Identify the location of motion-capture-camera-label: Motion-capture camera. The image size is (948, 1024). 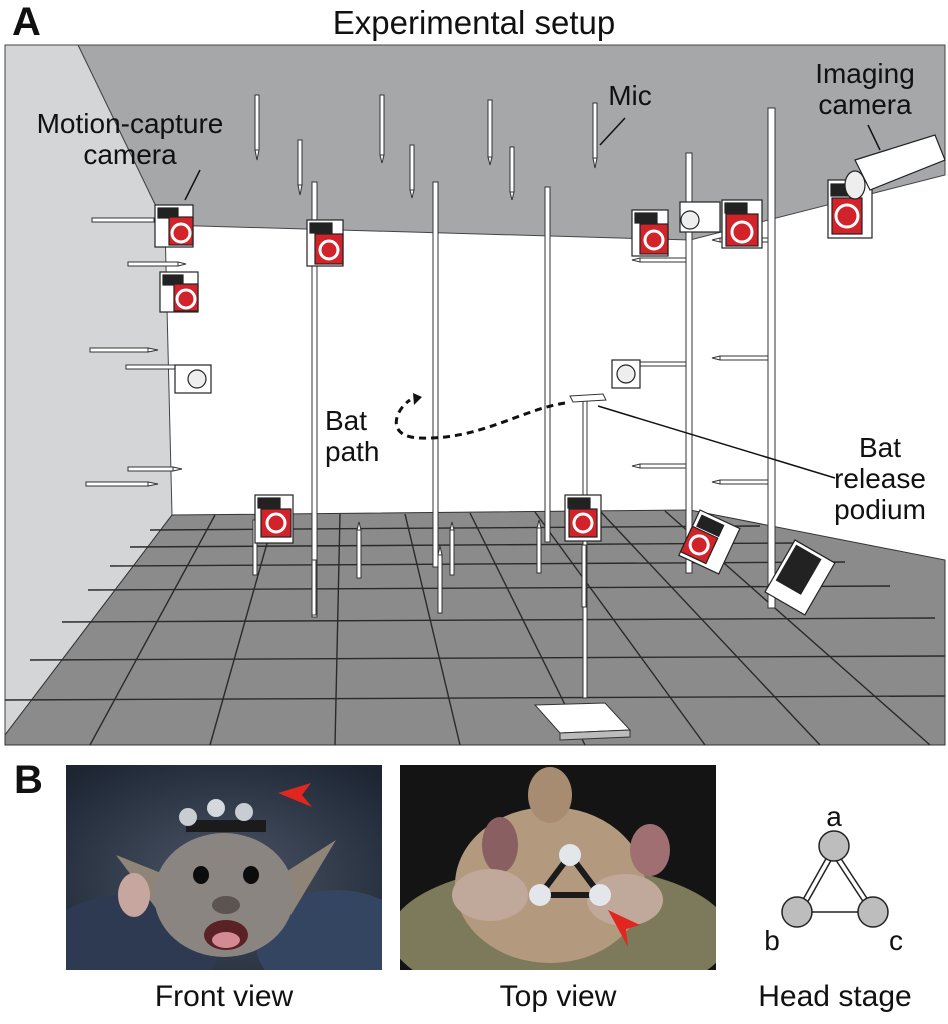
(130, 139).